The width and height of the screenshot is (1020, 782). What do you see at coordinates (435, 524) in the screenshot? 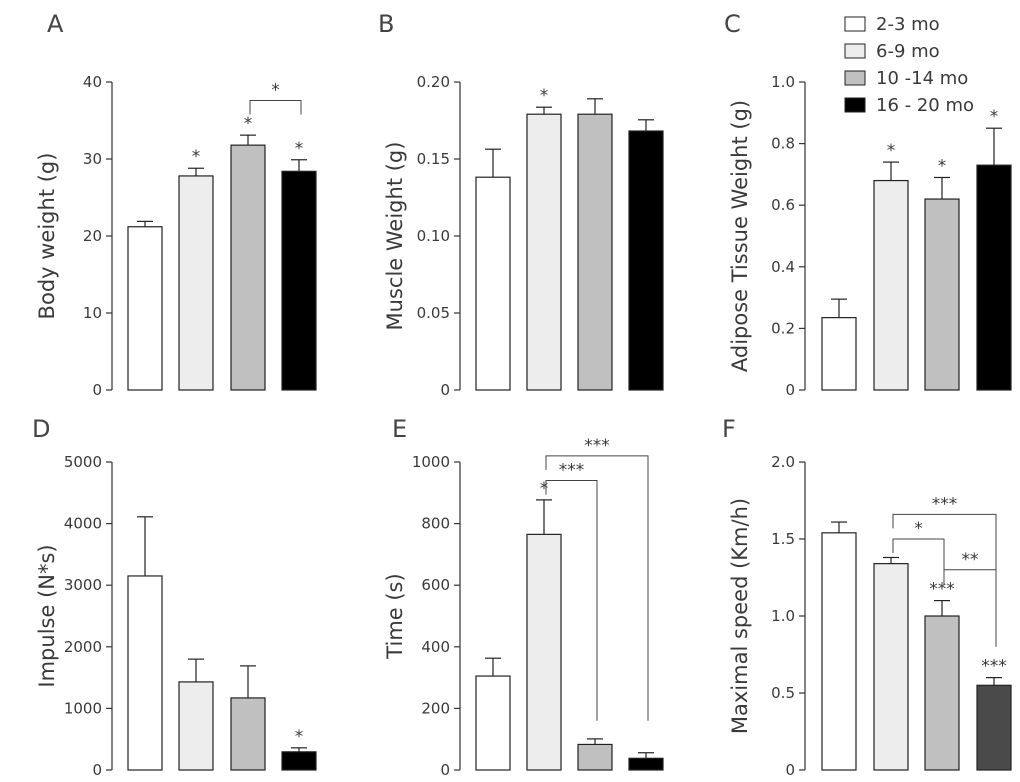
I see `y-tick-label: 800` at bounding box center [435, 524].